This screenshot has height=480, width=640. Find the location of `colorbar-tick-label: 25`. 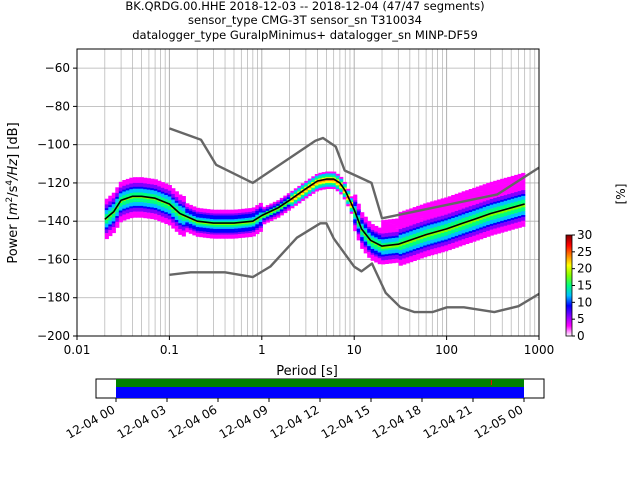

colorbar-tick-label: 25 is located at coordinates (584, 252).